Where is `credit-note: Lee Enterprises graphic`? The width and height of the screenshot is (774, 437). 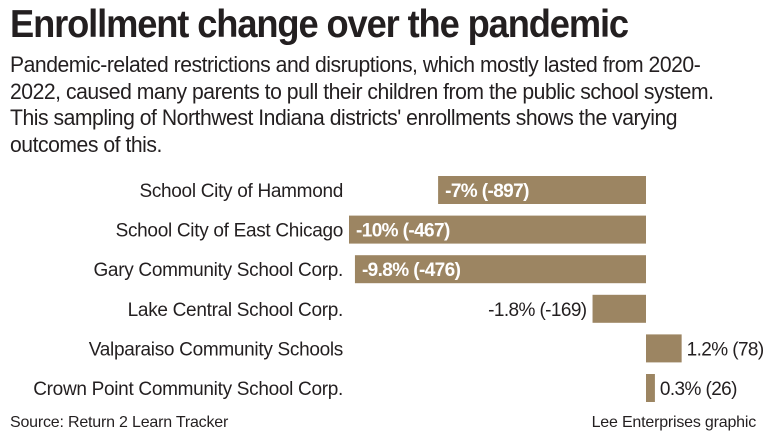 credit-note: Lee Enterprises graphic is located at coordinates (674, 422).